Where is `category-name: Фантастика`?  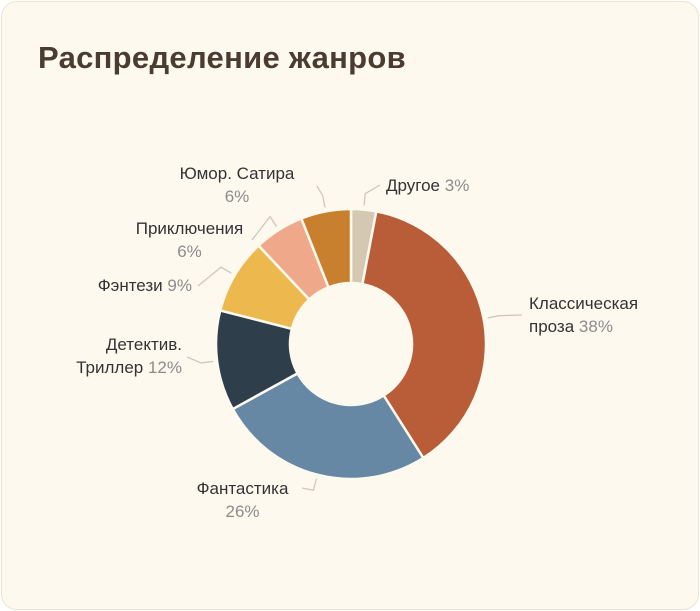
category-name: Фантастика is located at coordinates (242, 488).